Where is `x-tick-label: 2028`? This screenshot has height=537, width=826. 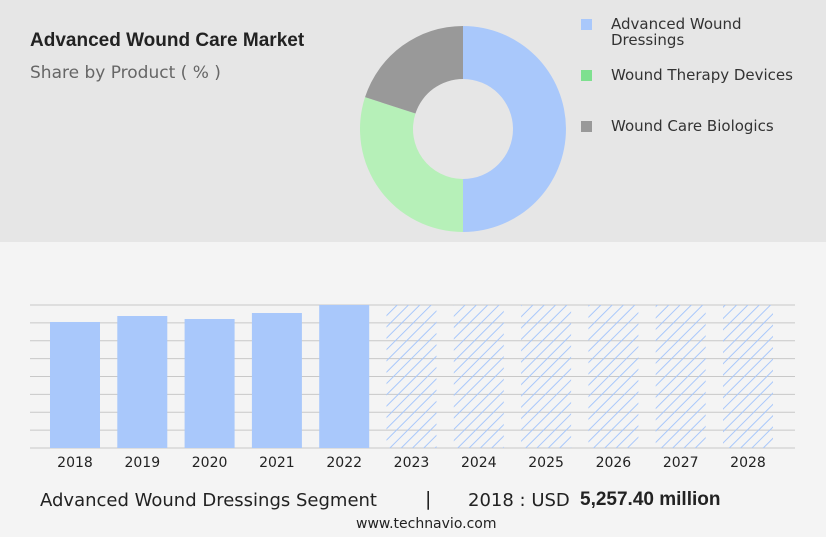
x-tick-label: 2028 is located at coordinates (748, 463).